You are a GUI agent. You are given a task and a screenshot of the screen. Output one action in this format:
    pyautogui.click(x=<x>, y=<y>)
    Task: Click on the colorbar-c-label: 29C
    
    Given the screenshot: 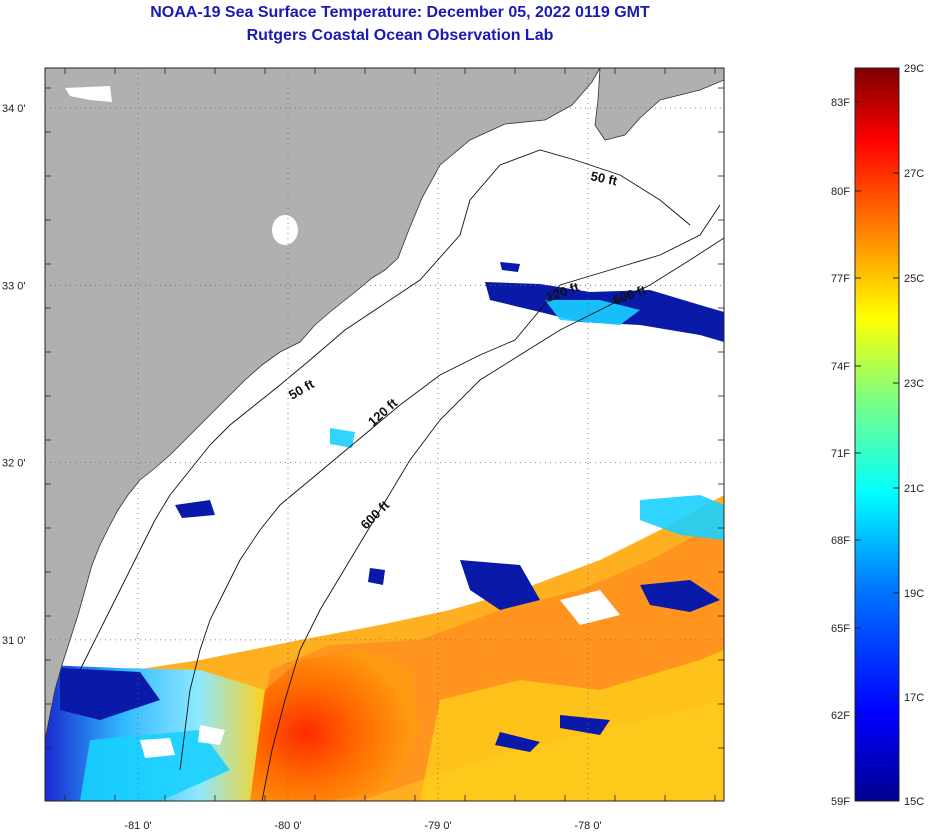 What is the action you would take?
    pyautogui.click(x=914, y=69)
    